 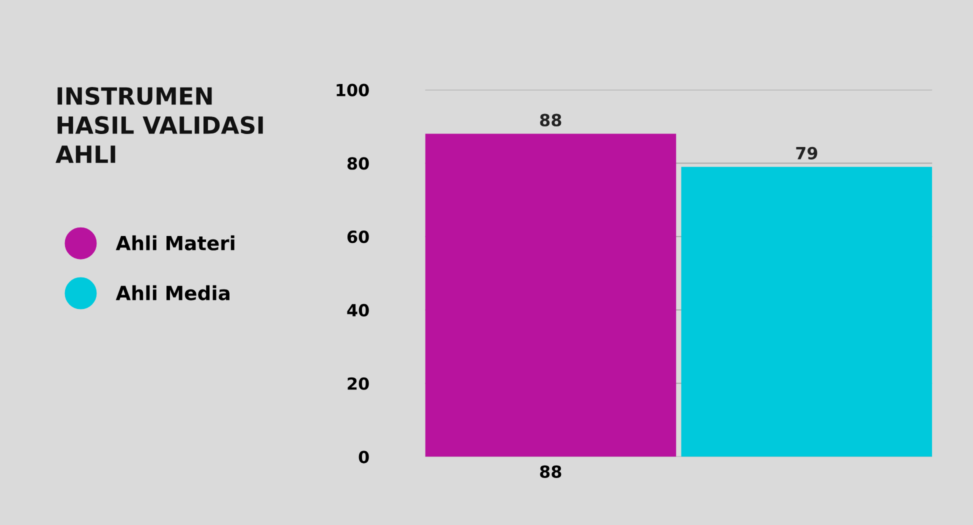 I want to click on y-tick-label: 60, so click(x=358, y=237).